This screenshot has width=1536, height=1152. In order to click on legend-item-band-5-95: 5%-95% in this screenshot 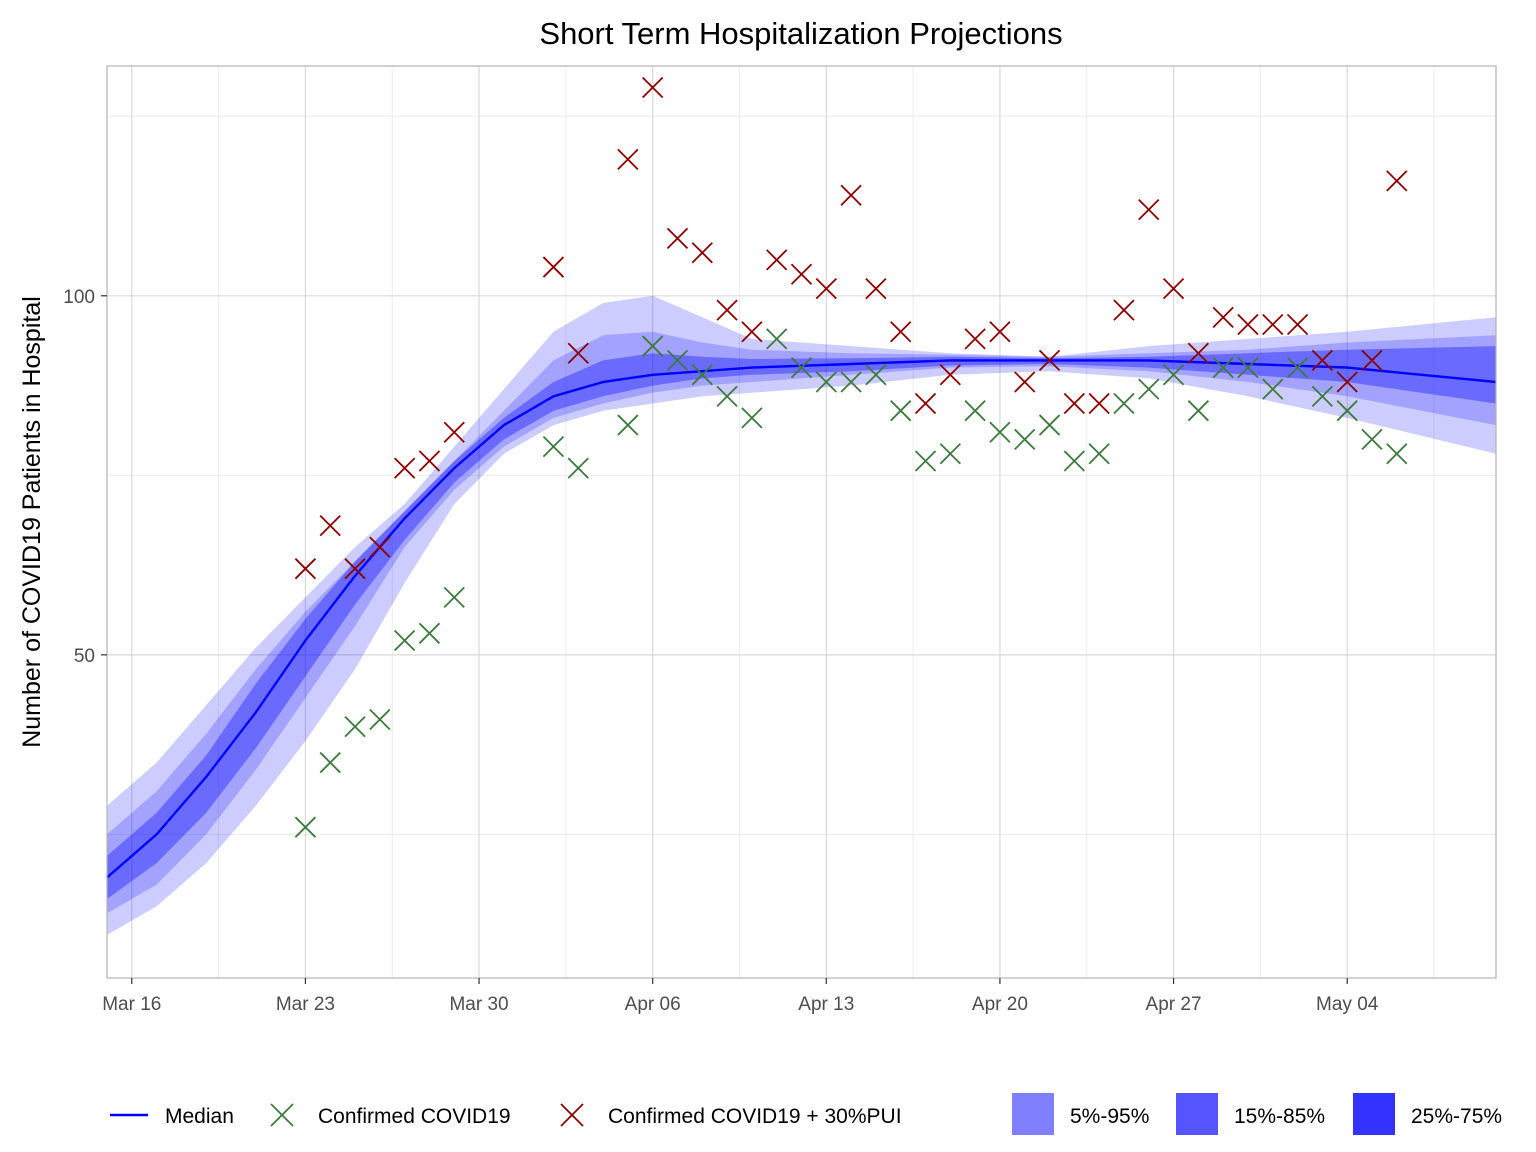, I will do `click(1080, 1114)`.